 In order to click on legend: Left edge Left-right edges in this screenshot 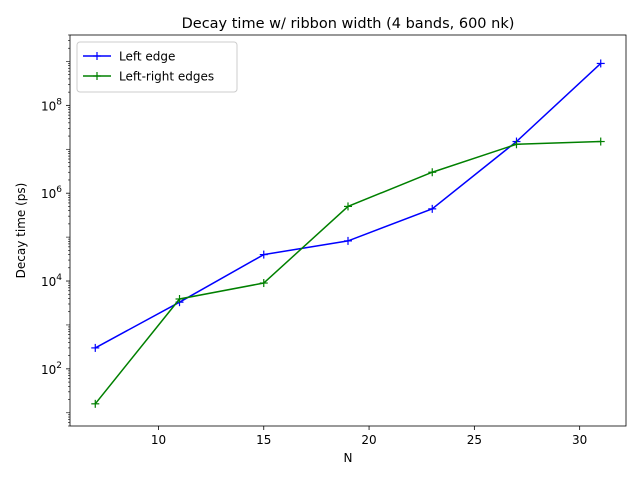, I will do `click(157, 67)`.